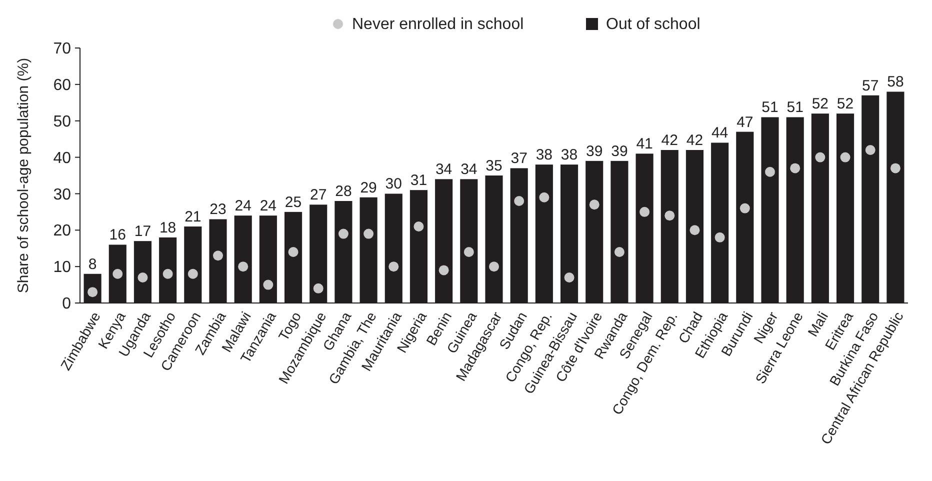  Describe the element at coordinates (343, 191) in the screenshot. I see `data-label: 28` at that location.